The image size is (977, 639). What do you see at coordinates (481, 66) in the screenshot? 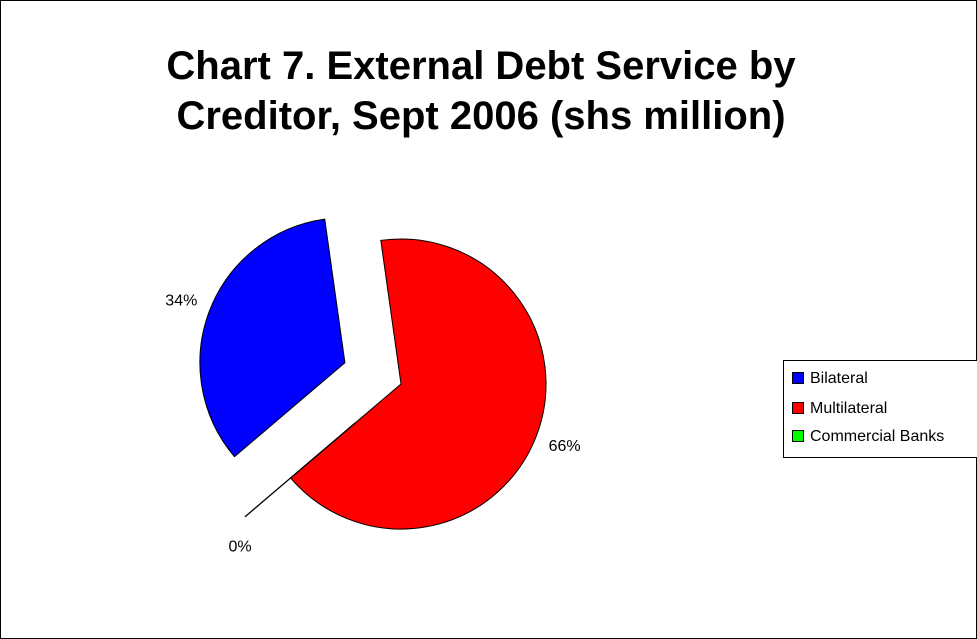
I see `chart-title-line-1: Chart 7. External Debt Service by` at bounding box center [481, 66].